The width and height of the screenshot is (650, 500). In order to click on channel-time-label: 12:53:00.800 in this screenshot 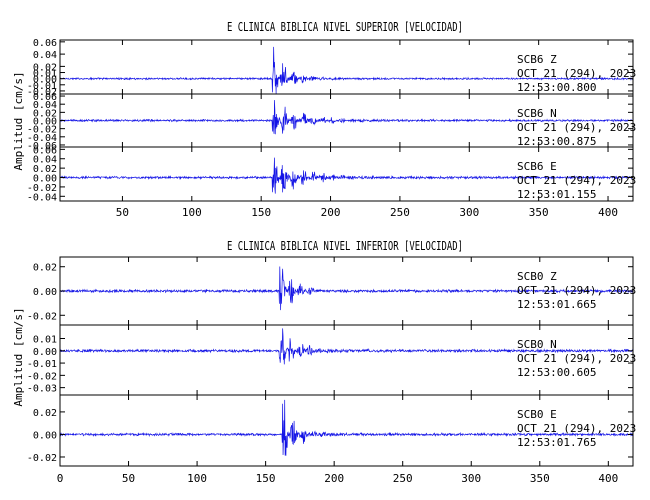, I will do `click(556, 87)`.